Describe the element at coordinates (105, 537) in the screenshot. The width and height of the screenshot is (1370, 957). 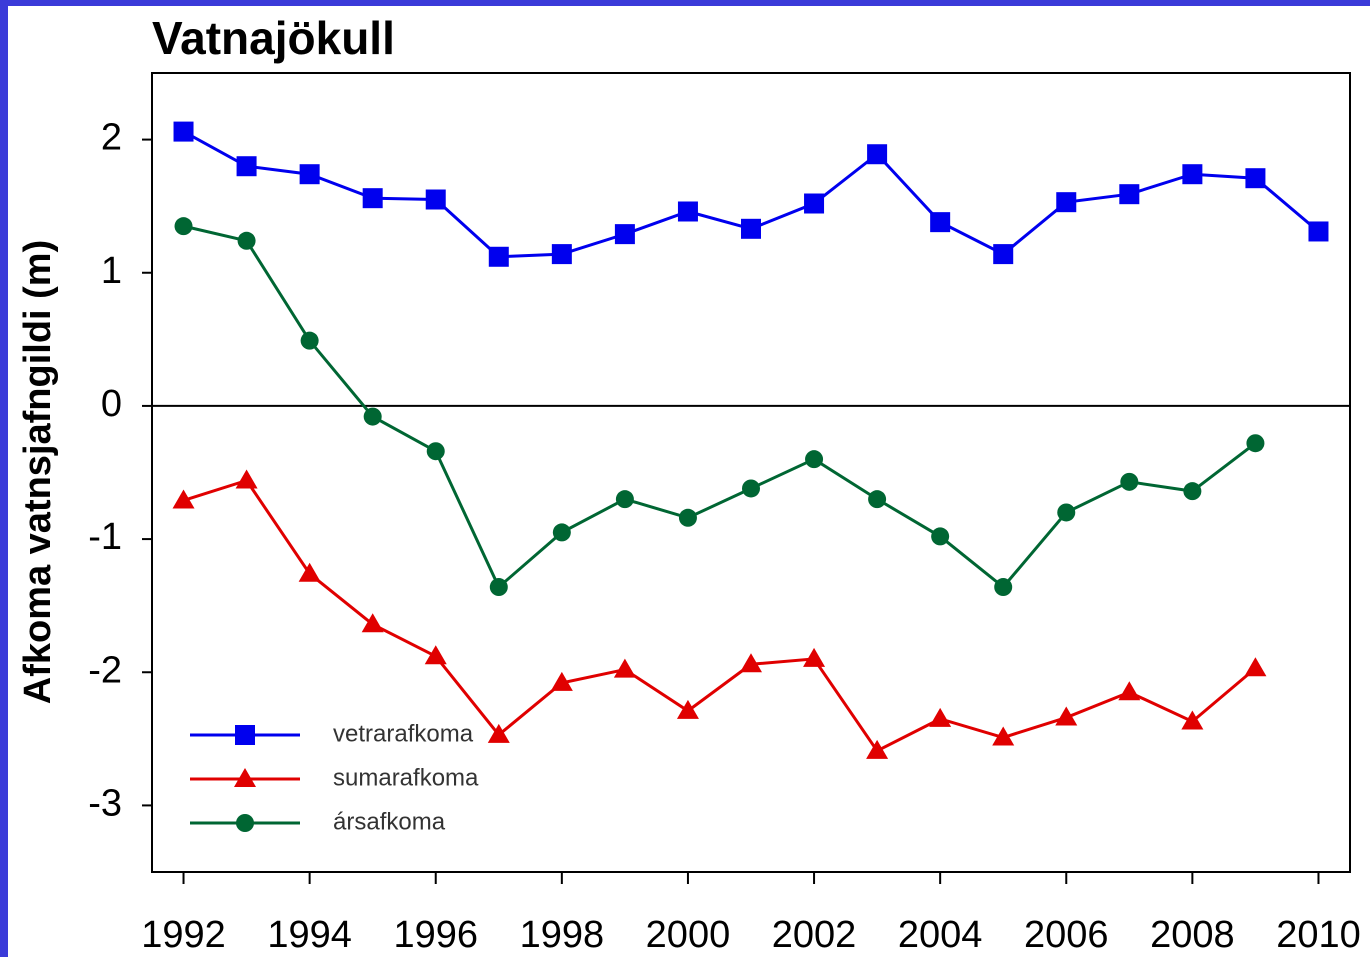
I see `y-tick-label: -1` at that location.